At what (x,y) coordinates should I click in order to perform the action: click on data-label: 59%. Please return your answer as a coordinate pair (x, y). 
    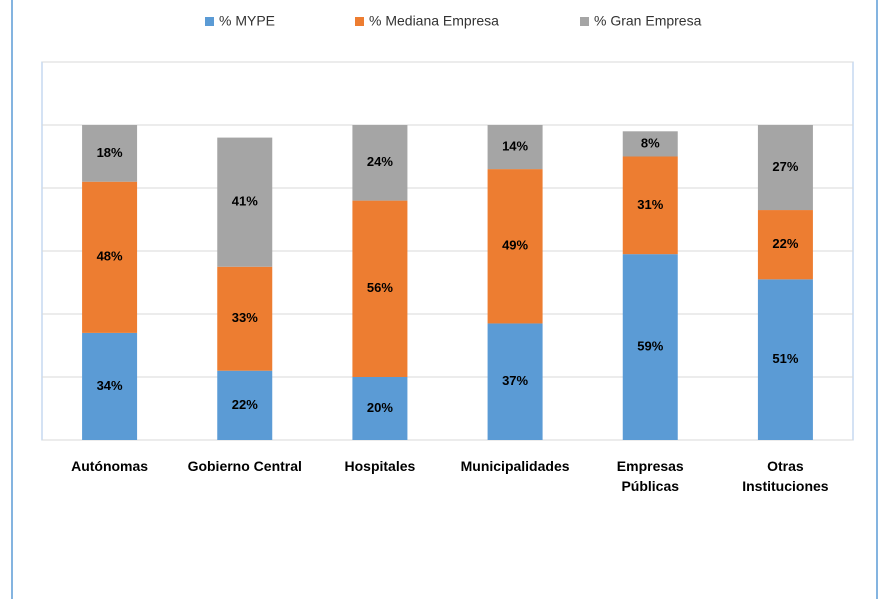
    Looking at the image, I should click on (650, 346).